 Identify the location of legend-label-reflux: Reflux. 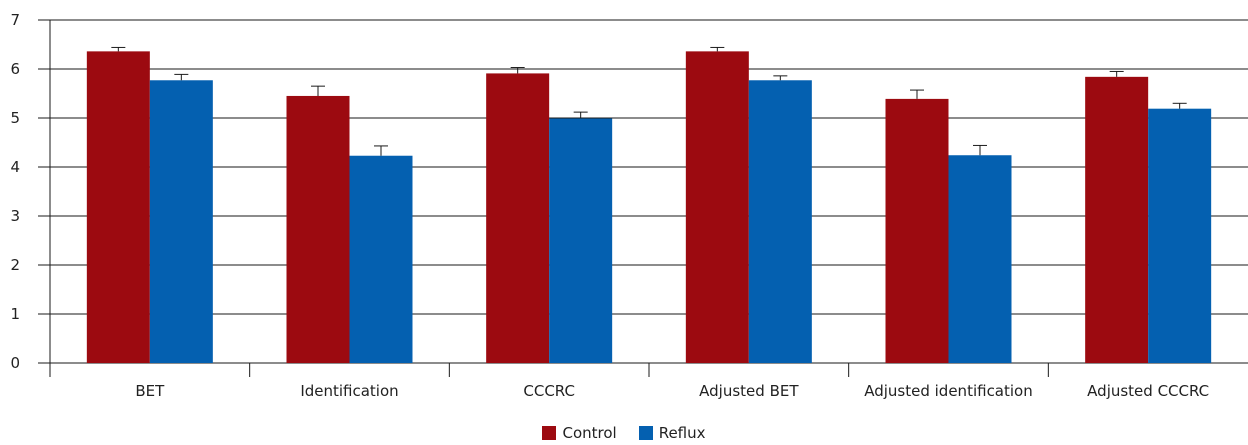
(682, 433).